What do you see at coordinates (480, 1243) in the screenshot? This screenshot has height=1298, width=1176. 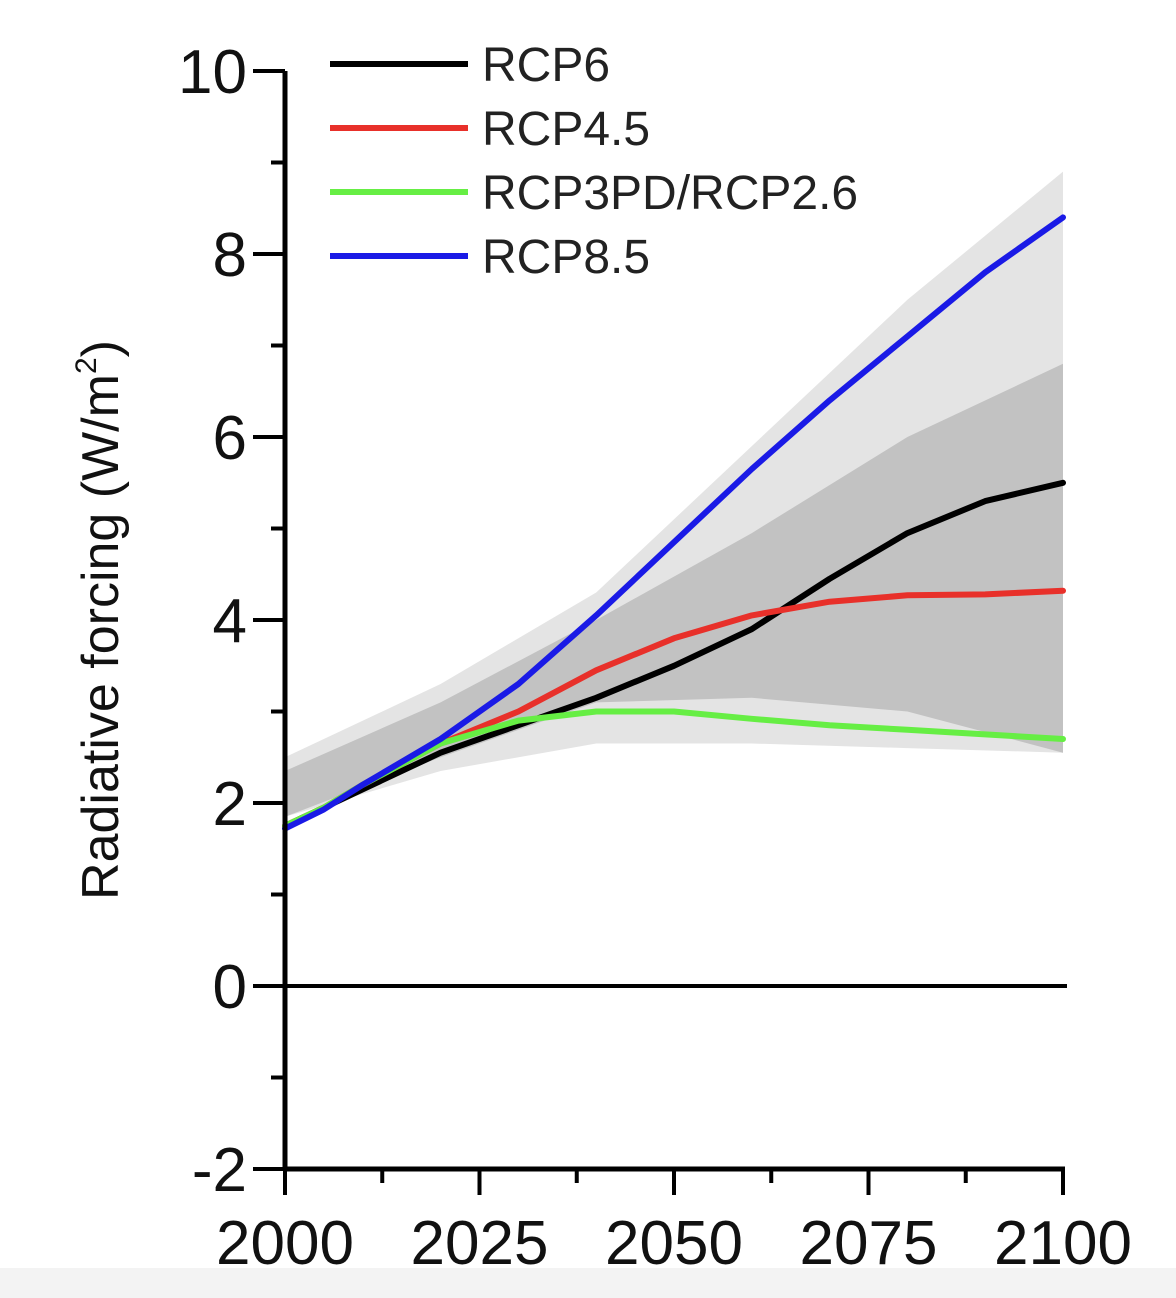 I see `x-tick-label: 2025` at bounding box center [480, 1243].